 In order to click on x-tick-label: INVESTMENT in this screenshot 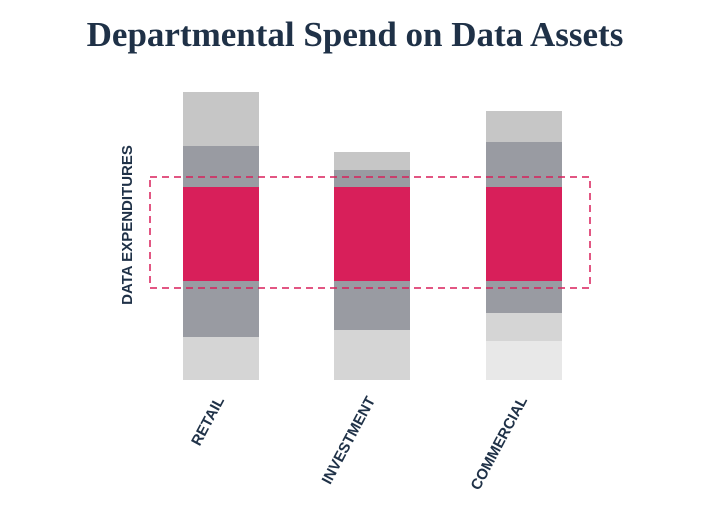, I will do `click(349, 440)`.